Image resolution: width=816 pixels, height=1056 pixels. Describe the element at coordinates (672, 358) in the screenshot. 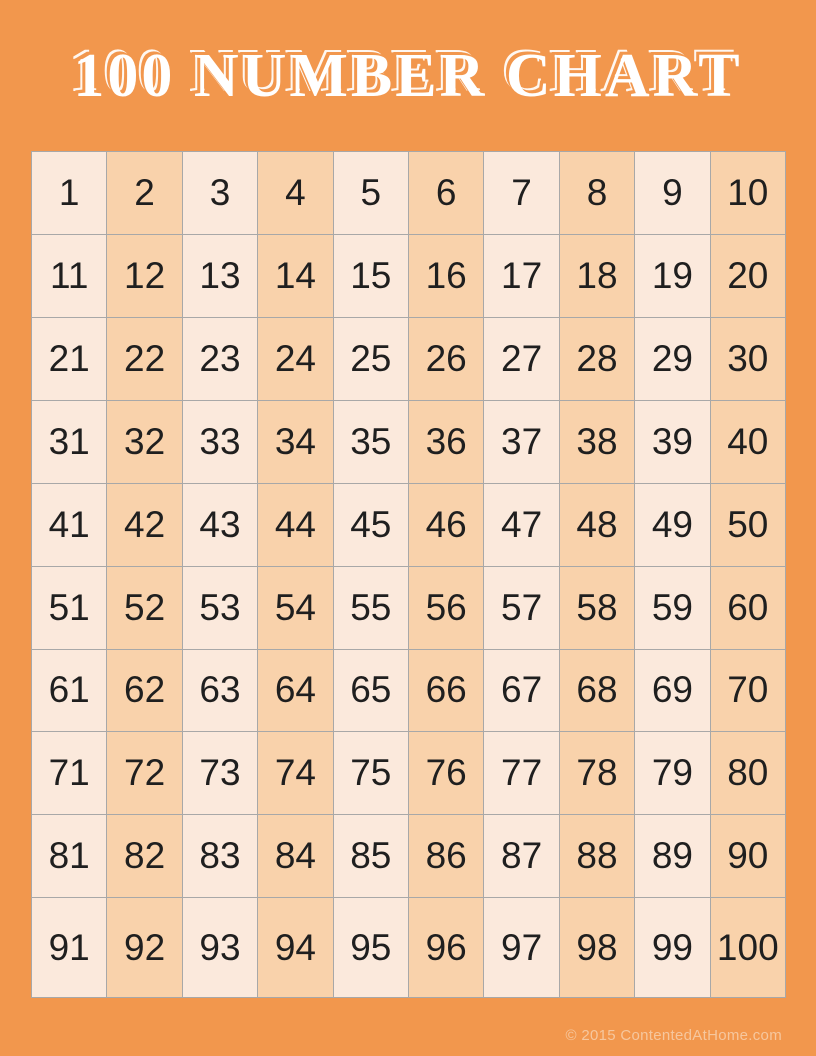

I see `grid-cell: 29` at that location.